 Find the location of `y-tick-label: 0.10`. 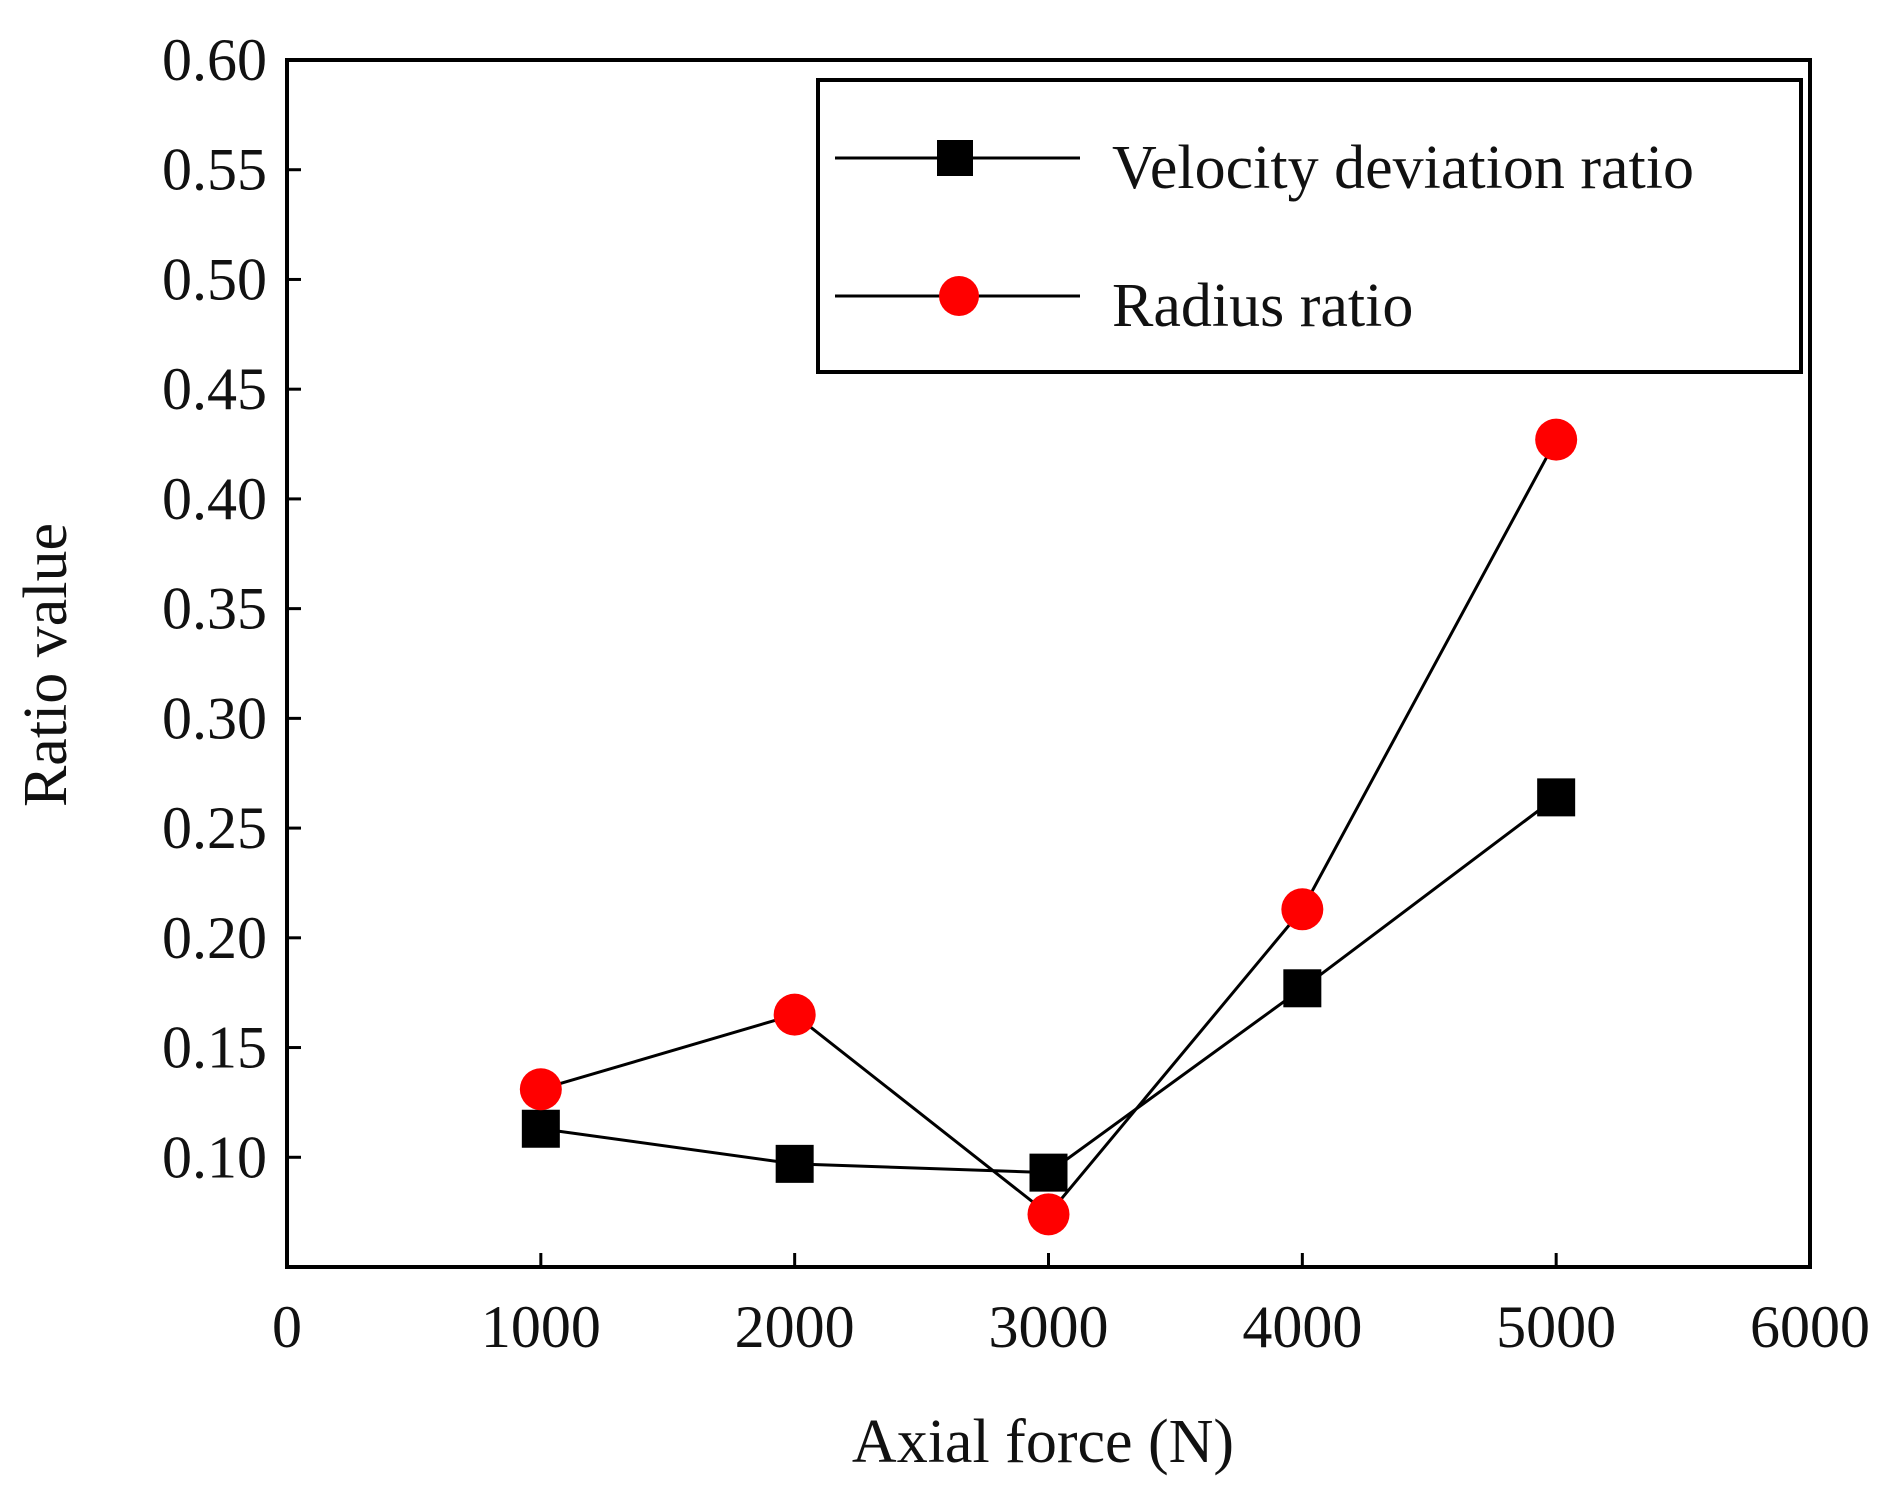

y-tick-label: 0.10 is located at coordinates (214, 1157).